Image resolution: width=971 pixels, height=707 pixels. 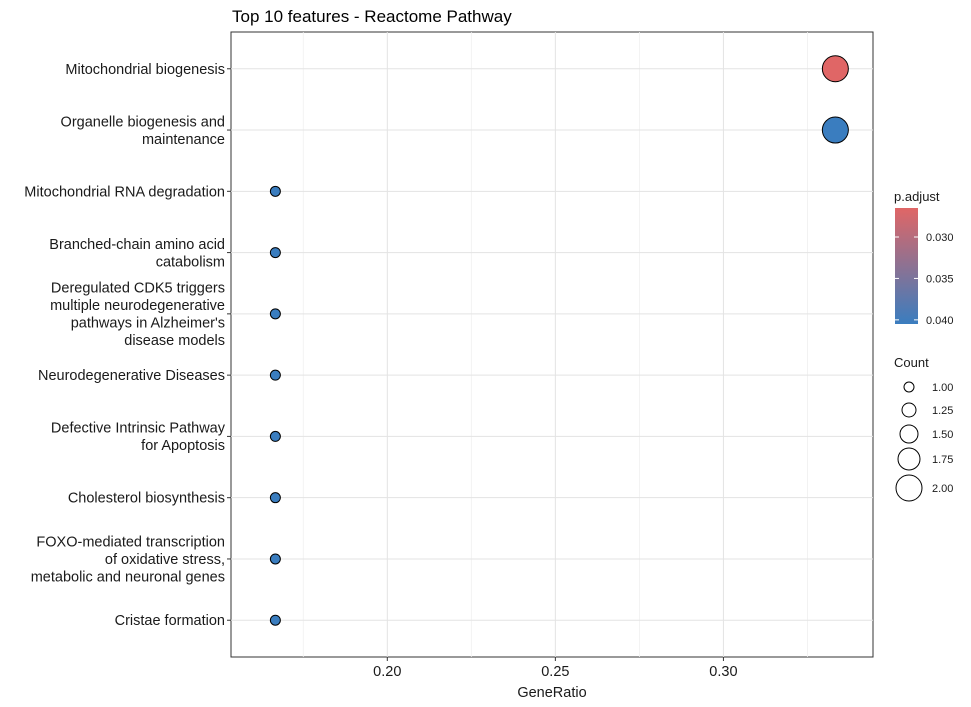 What do you see at coordinates (183, 446) in the screenshot?
I see `y-tick-label: for Apoptosis` at bounding box center [183, 446].